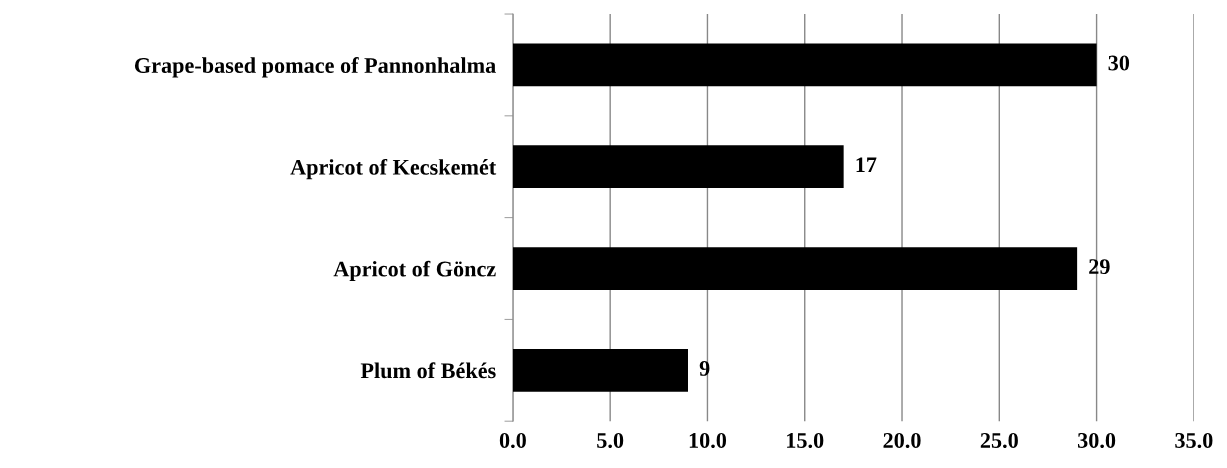 Image resolution: width=1227 pixels, height=468 pixels. Describe the element at coordinates (315, 67) in the screenshot. I see `y-tick-label: Grape-based pomace of Pannonhalma` at that location.